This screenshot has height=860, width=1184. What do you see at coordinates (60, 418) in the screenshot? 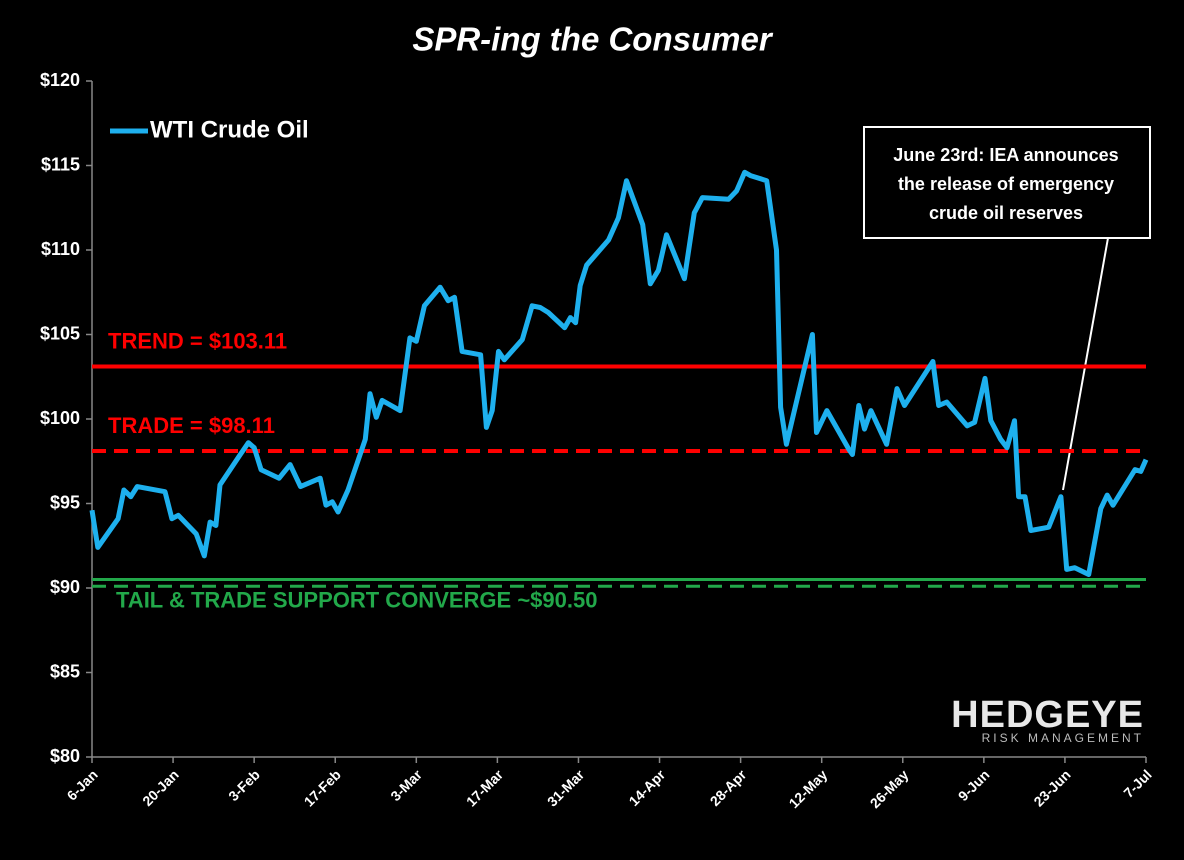
I see `y-tick-label: $100` at bounding box center [60, 418].